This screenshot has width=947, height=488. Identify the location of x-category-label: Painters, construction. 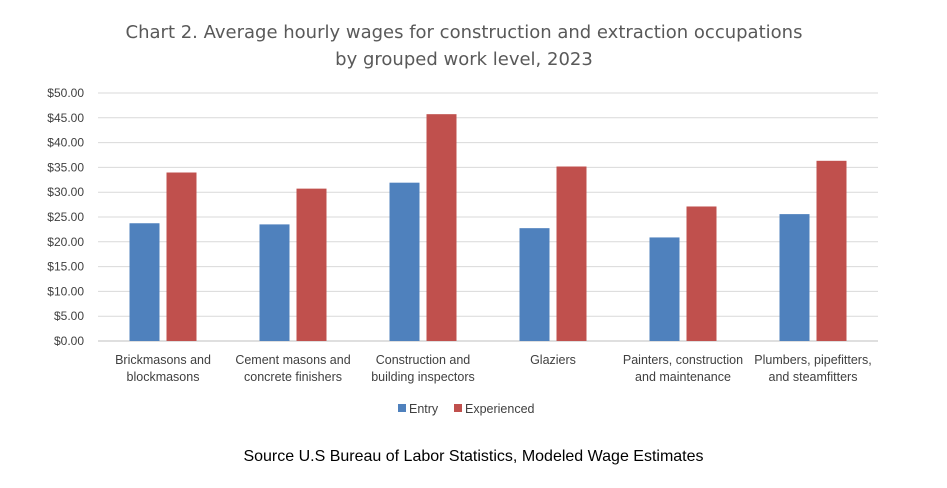
(683, 360).